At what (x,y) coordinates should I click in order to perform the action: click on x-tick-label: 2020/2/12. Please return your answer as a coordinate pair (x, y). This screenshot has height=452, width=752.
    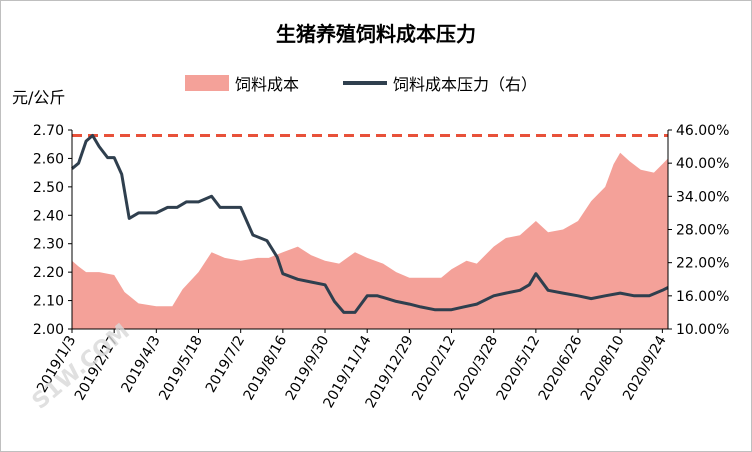
    Looking at the image, I should click on (434, 368).